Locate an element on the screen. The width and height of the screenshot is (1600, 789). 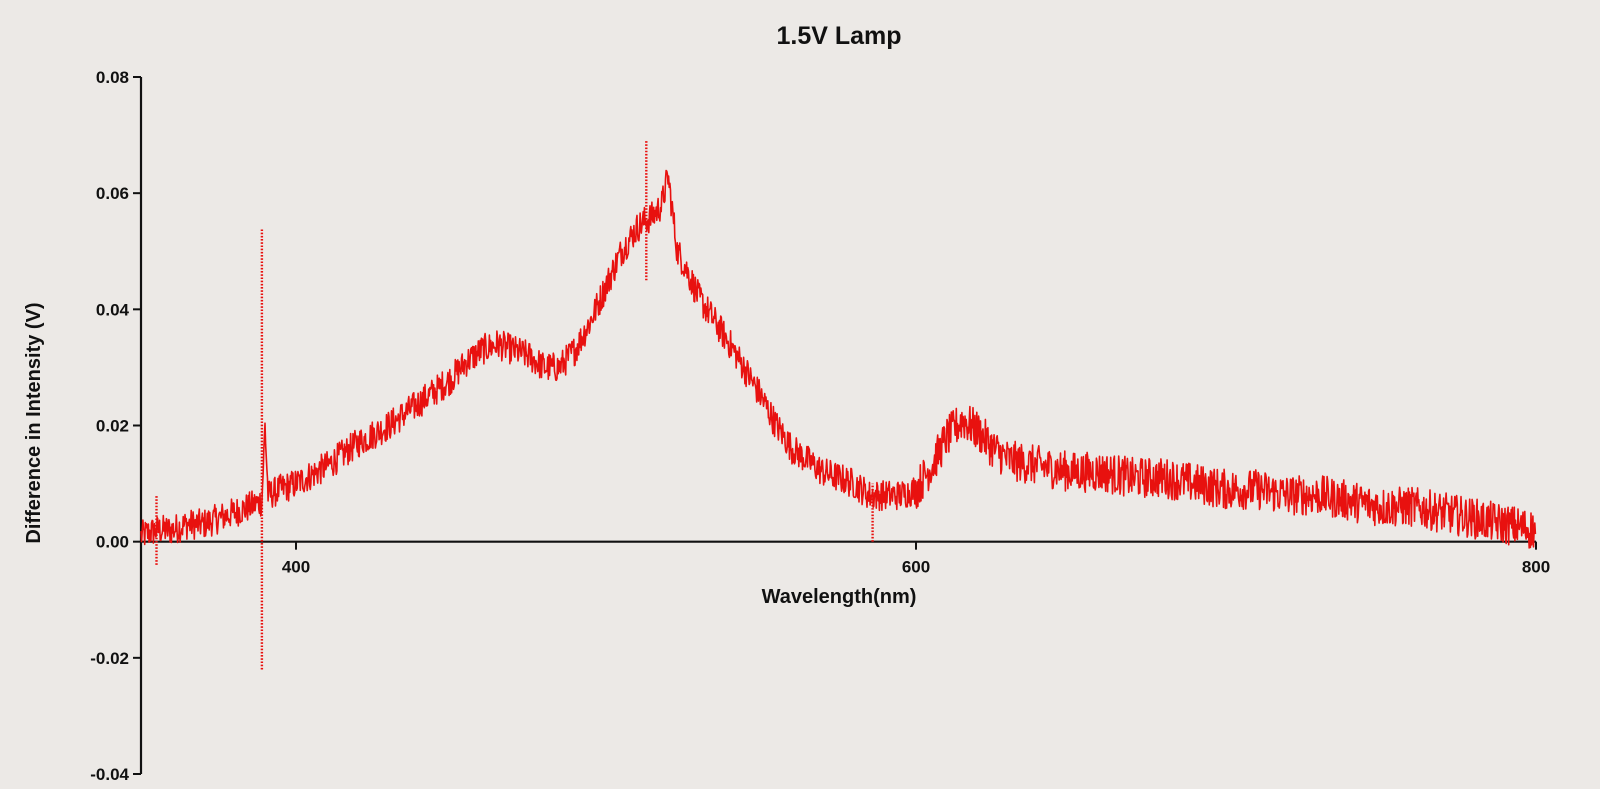
y-tick-label: -0.02 is located at coordinates (109, 658).